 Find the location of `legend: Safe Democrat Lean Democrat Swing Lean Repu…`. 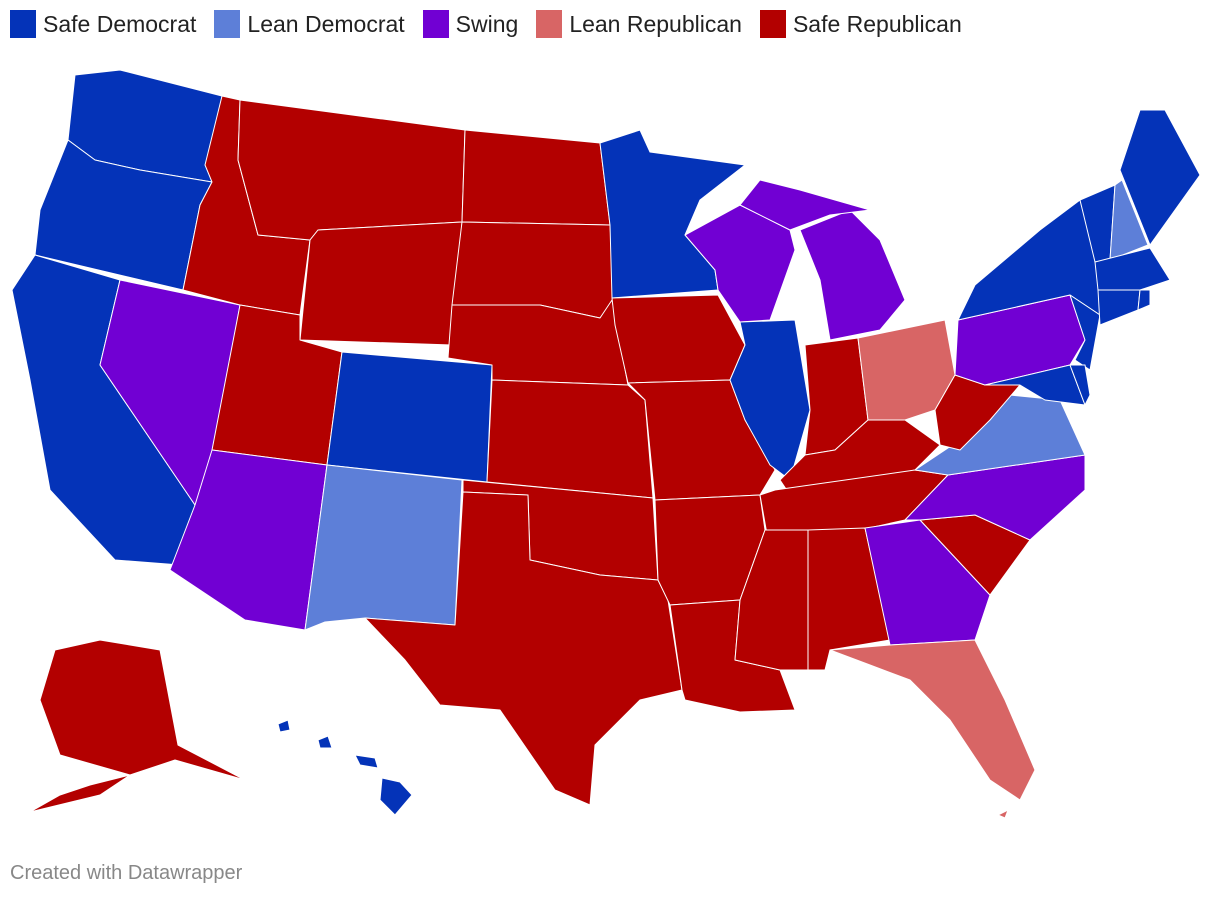

legend: Safe Democrat Lean Democrat Swing Lean Repu… is located at coordinates (486, 24).